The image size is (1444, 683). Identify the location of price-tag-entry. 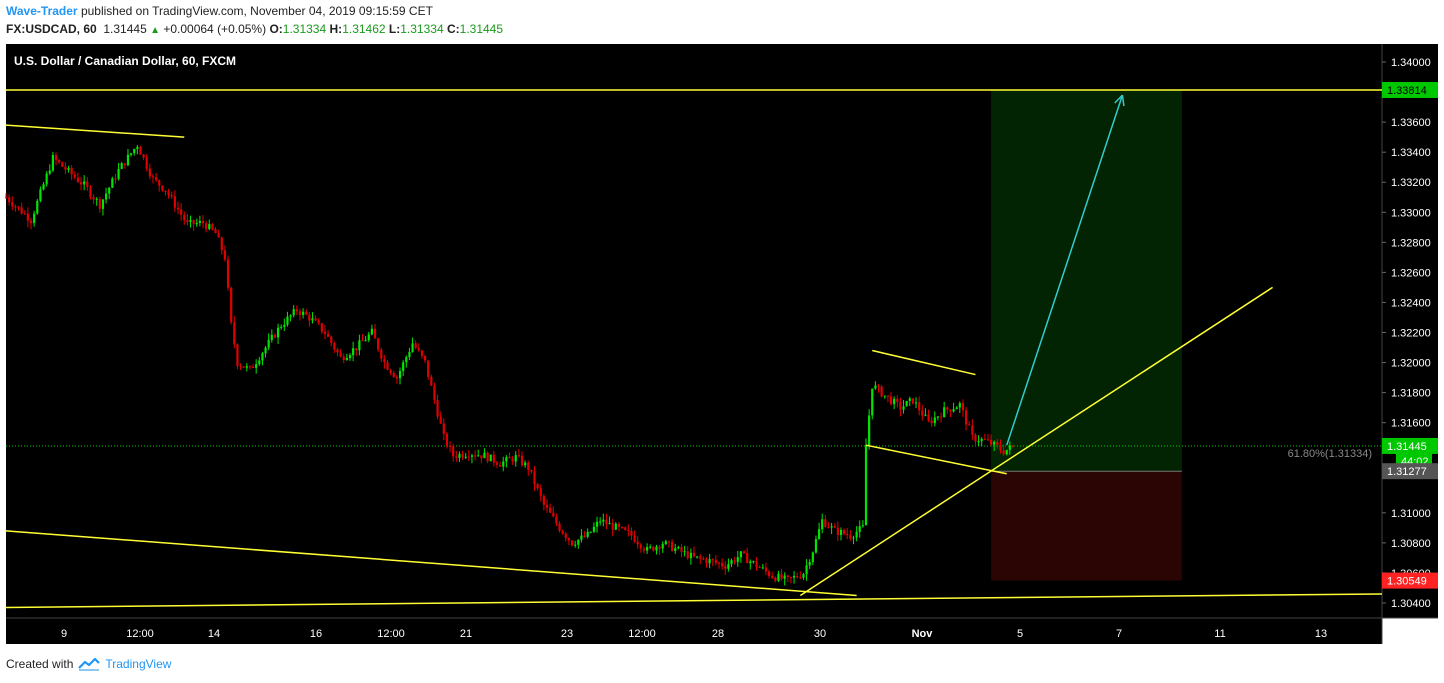
(1410, 471).